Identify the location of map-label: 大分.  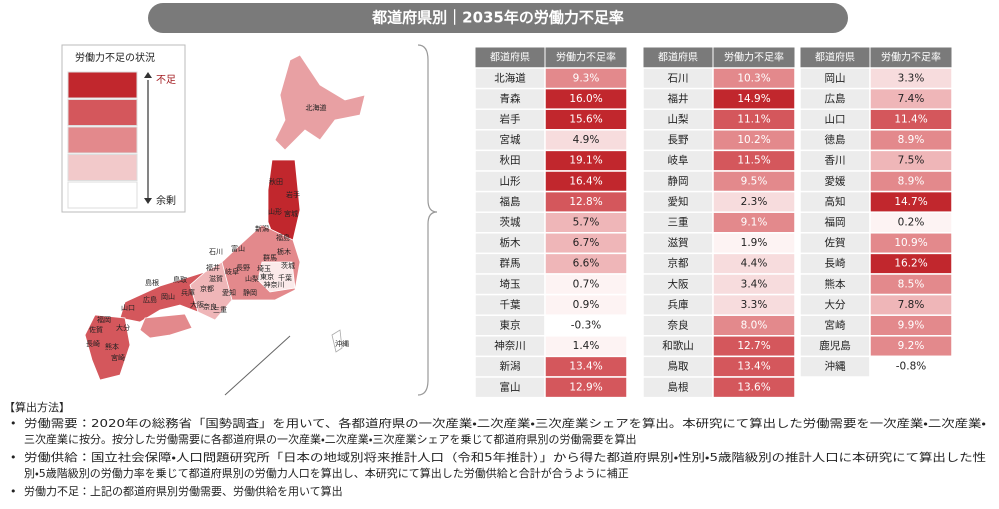
(123, 327).